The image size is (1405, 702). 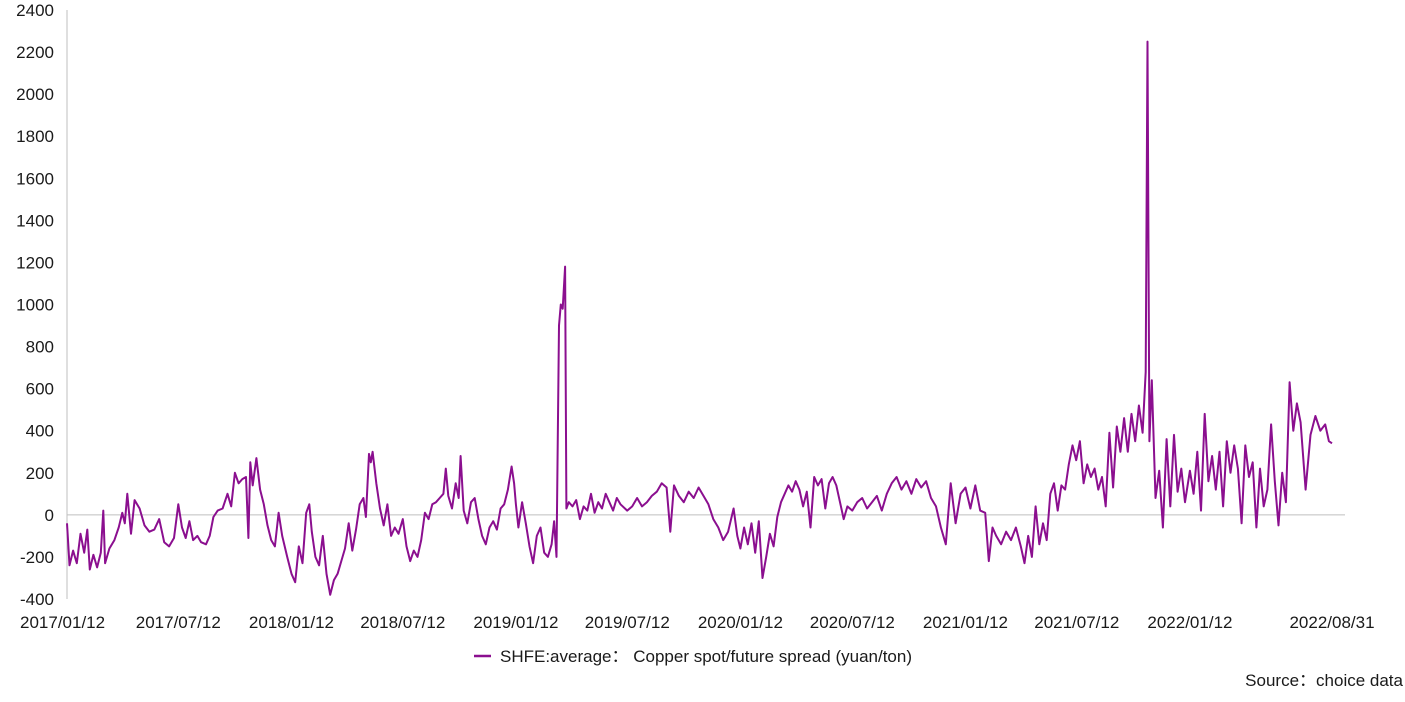 I want to click on y-tick-label: 0, so click(x=49, y=515).